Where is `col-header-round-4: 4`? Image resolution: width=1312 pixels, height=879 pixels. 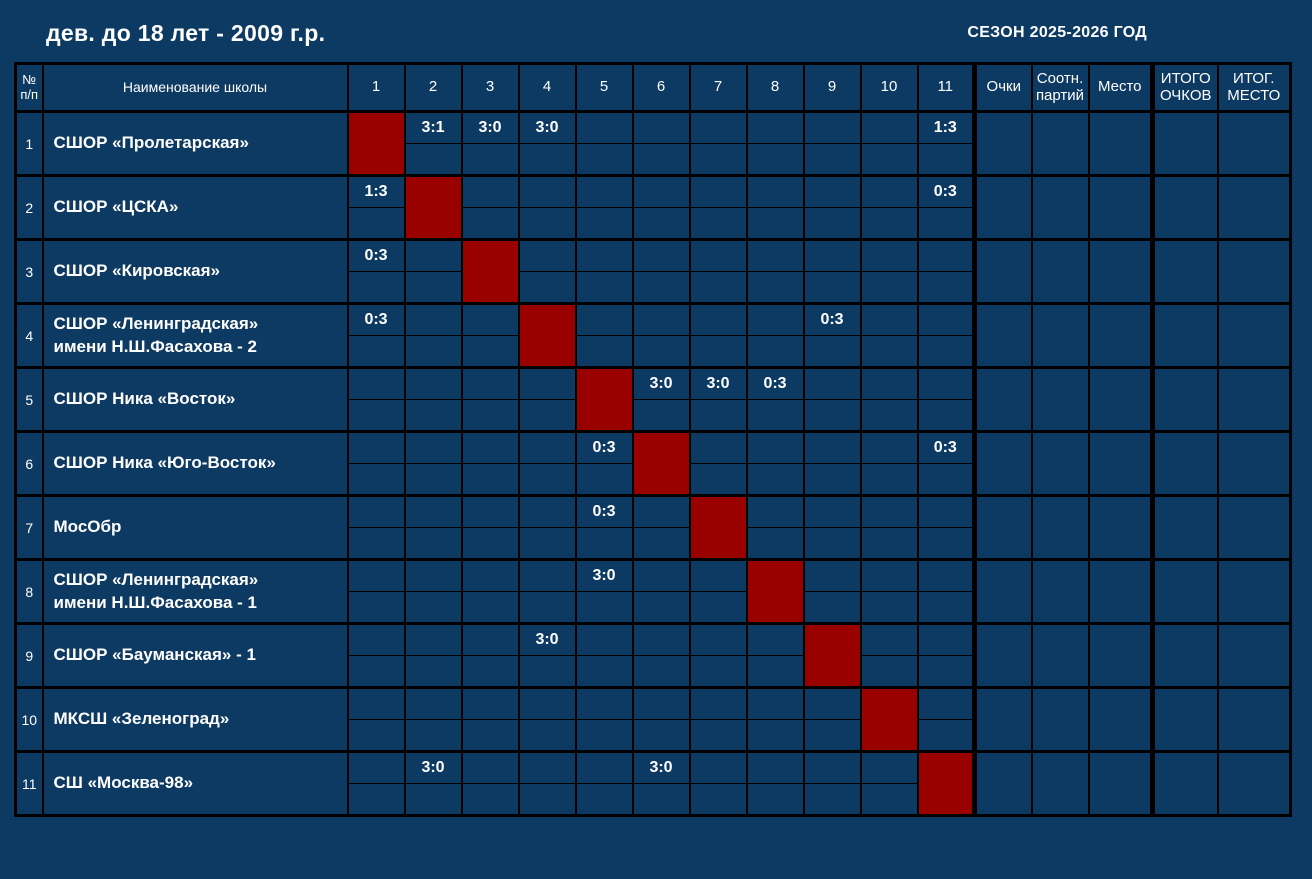
col-header-round-4: 4 is located at coordinates (547, 87).